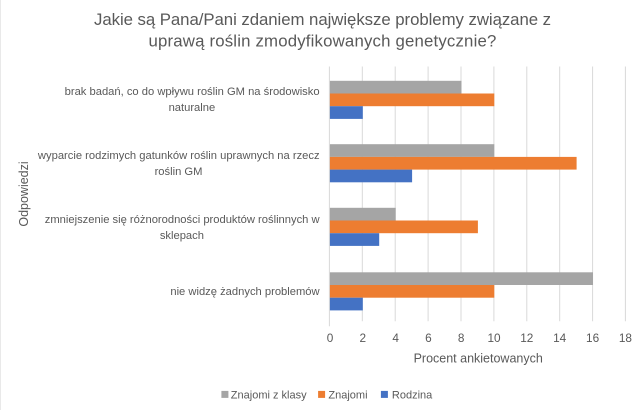 This screenshot has height=410, width=640. I want to click on svg-text: Rodzina, so click(412, 395).